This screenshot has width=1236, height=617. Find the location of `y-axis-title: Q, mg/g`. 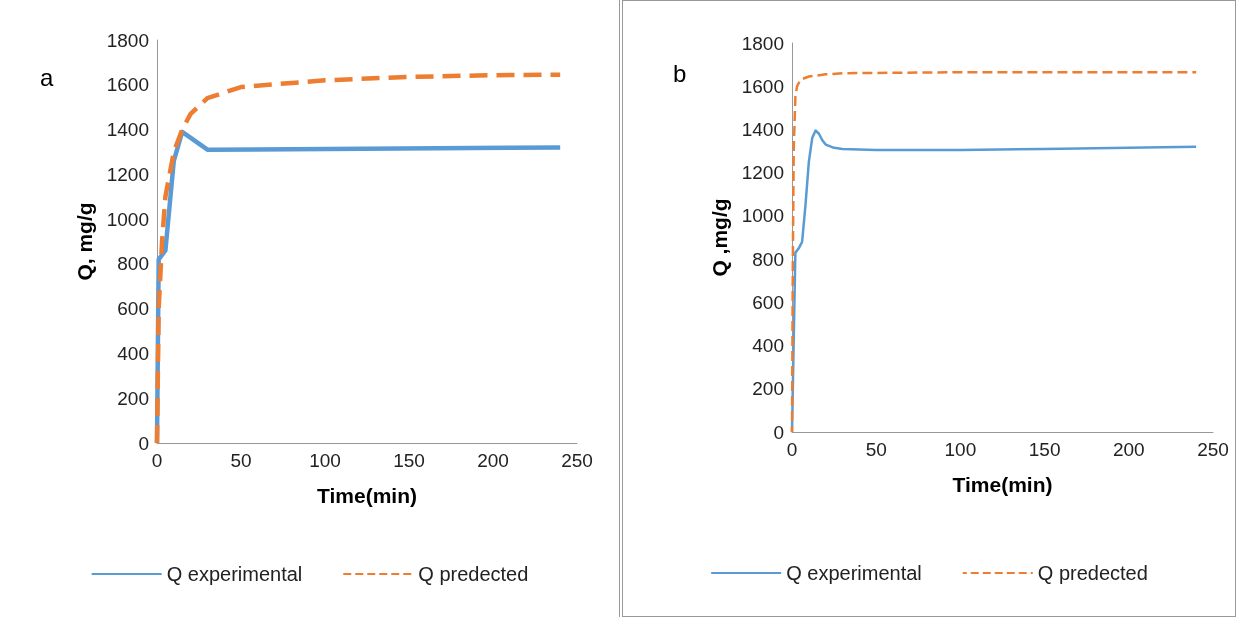

y-axis-title: Q, mg/g is located at coordinates (84, 241).